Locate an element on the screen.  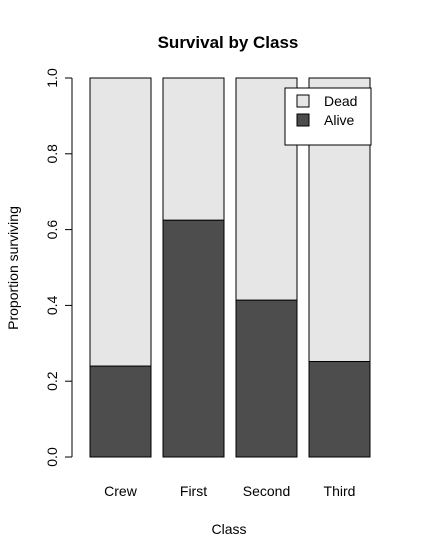
bar-second-alive is located at coordinates (266, 378).